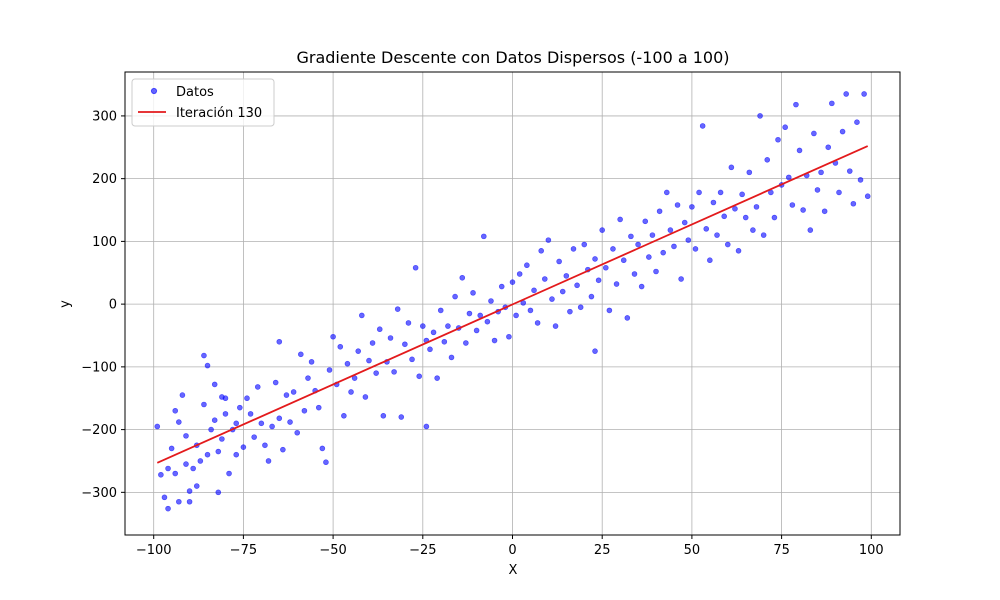 This screenshot has height=600, width=1000. Describe the element at coordinates (154, 550) in the screenshot. I see `x-tick-label: −100` at that location.